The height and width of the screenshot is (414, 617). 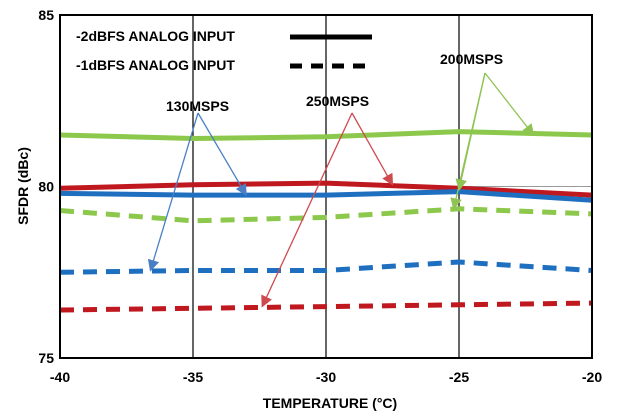 What do you see at coordinates (224, 50) in the screenshot?
I see `legend: -2dBFS ANALOG INPUT -1dBFS ANALOG INPUT` at bounding box center [224, 50].